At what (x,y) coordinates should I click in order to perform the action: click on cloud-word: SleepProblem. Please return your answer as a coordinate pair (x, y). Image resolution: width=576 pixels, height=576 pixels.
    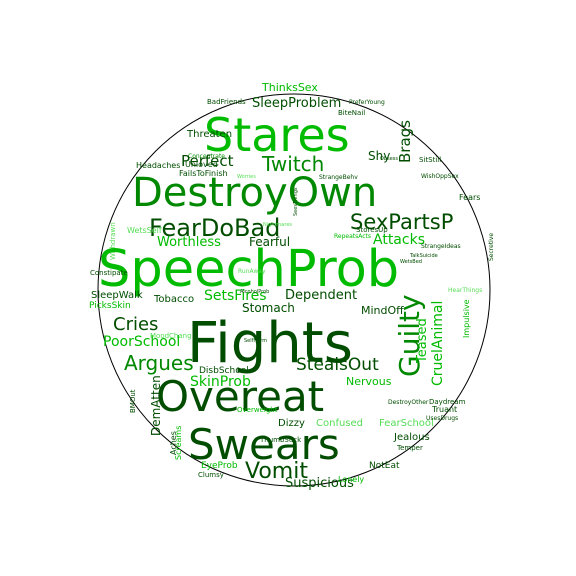
    Looking at the image, I should click on (296, 103).